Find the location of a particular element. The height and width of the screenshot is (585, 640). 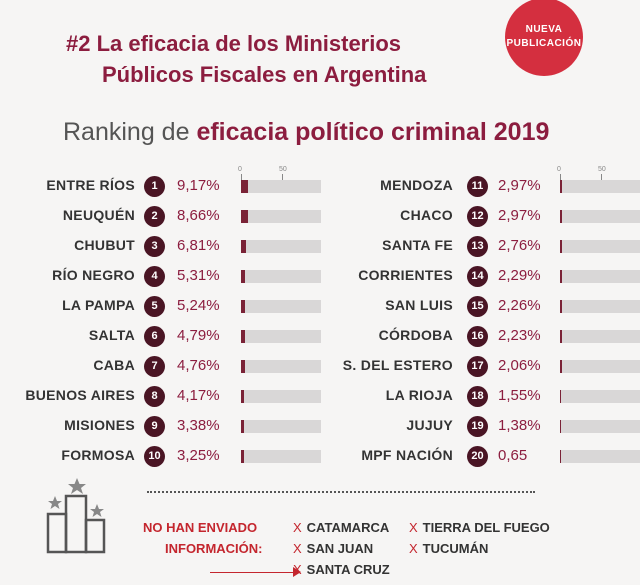

row-name: RÍO NEGRO is located at coordinates (93, 275).